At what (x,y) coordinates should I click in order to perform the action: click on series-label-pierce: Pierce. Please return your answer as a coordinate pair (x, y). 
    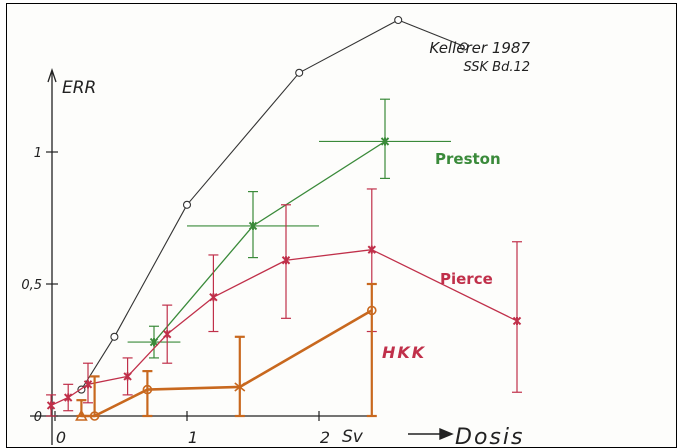
    Looking at the image, I should click on (466, 279).